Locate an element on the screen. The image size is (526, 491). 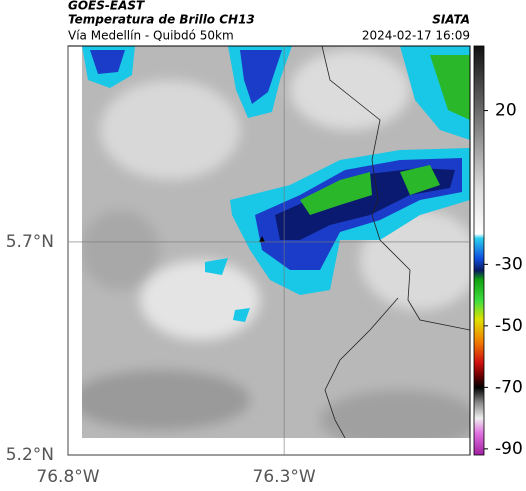
colorbar-tick-label: 20 is located at coordinates (506, 111).